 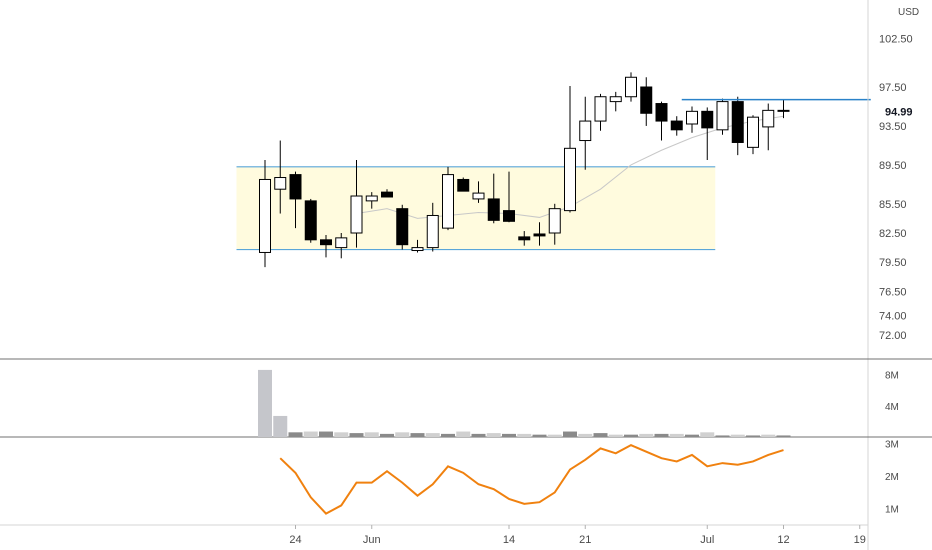 What do you see at coordinates (893, 205) in the screenshot?
I see `price-tick-label: 85.50` at bounding box center [893, 205].